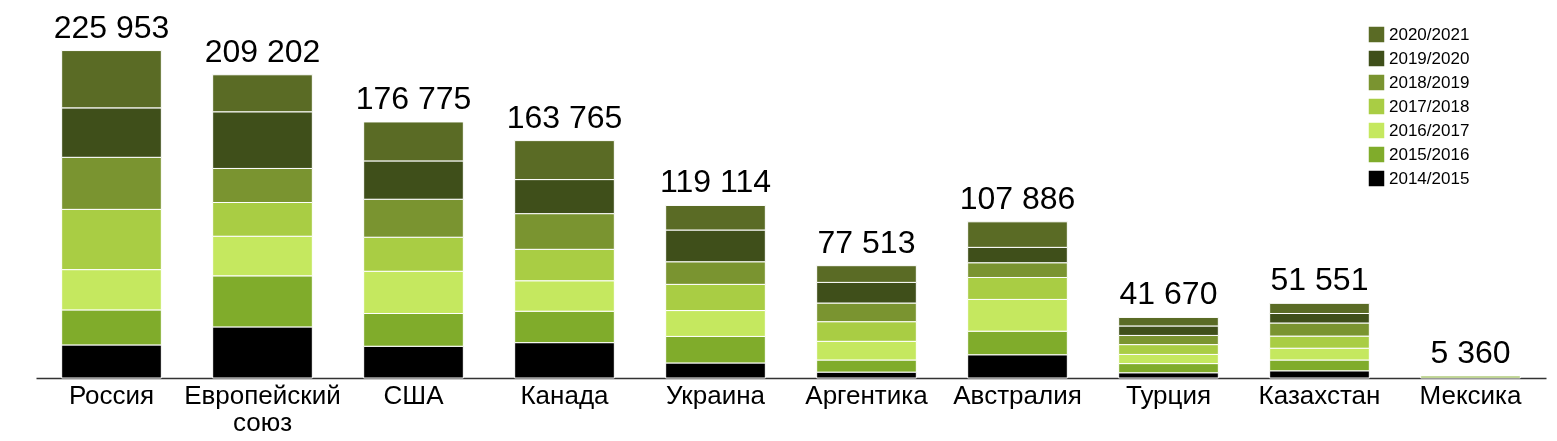 This screenshot has height=441, width=1557. I want to click on legend-label: 2019/2020, so click(1429, 58).